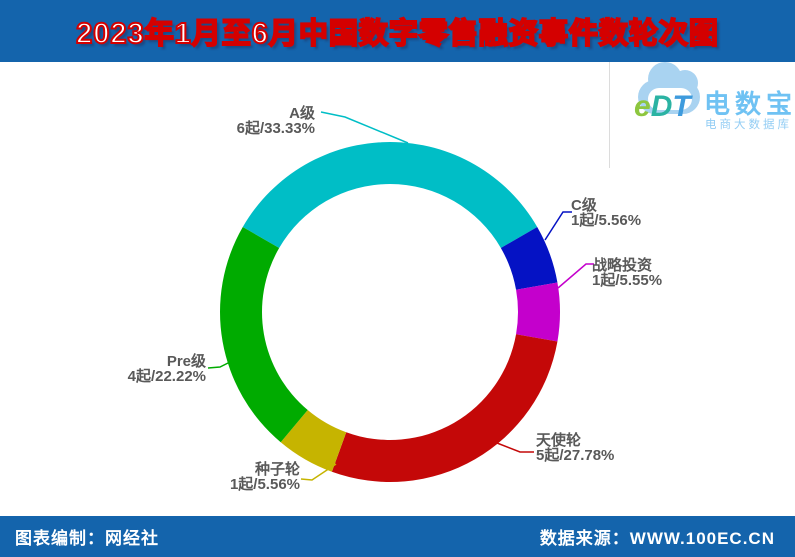  I want to click on logo-name: 电数宝, so click(749, 104).